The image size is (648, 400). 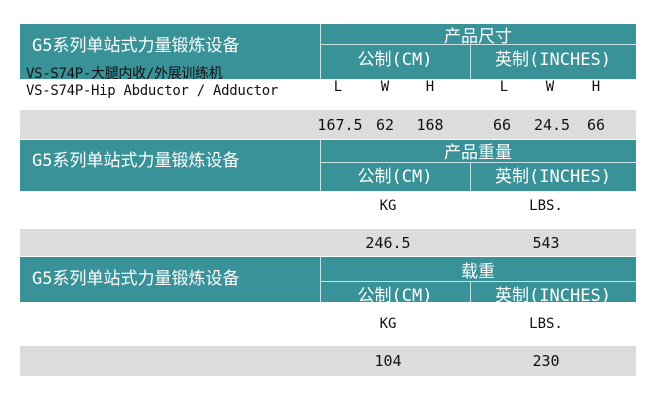 I want to click on dimensions-header, so click(x=328, y=51).